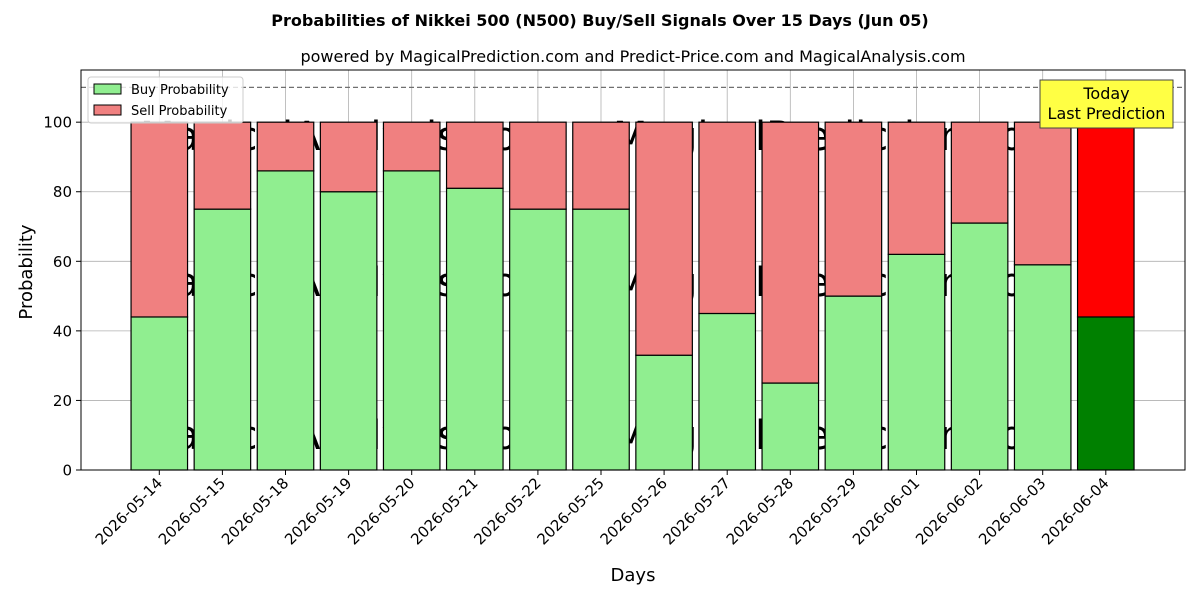  I want to click on legend: Buy Probability Sell Probability, so click(165, 100).